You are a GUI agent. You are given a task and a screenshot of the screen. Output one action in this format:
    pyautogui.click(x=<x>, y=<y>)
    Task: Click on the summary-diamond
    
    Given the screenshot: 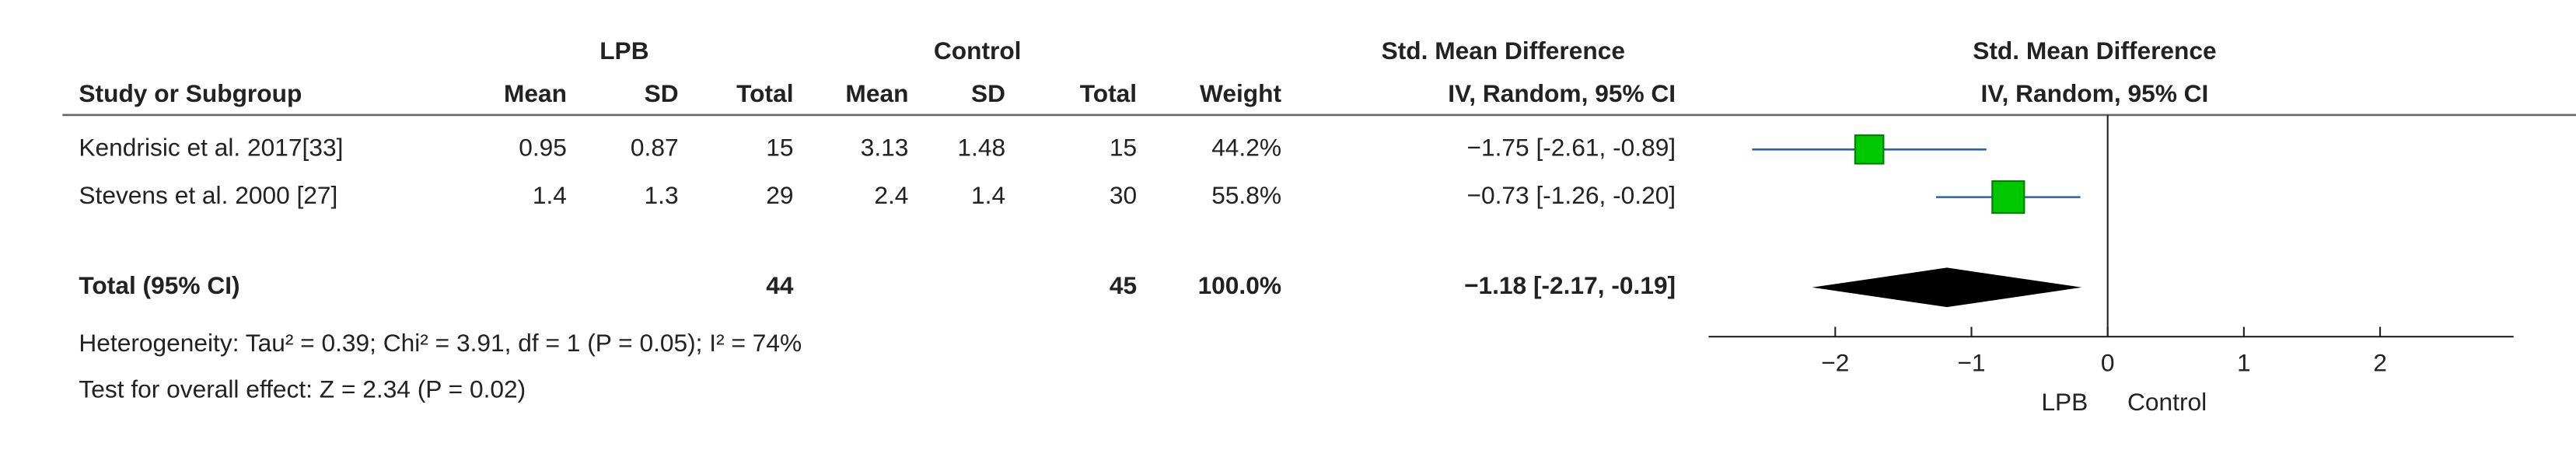 What is the action you would take?
    pyautogui.click(x=1947, y=287)
    